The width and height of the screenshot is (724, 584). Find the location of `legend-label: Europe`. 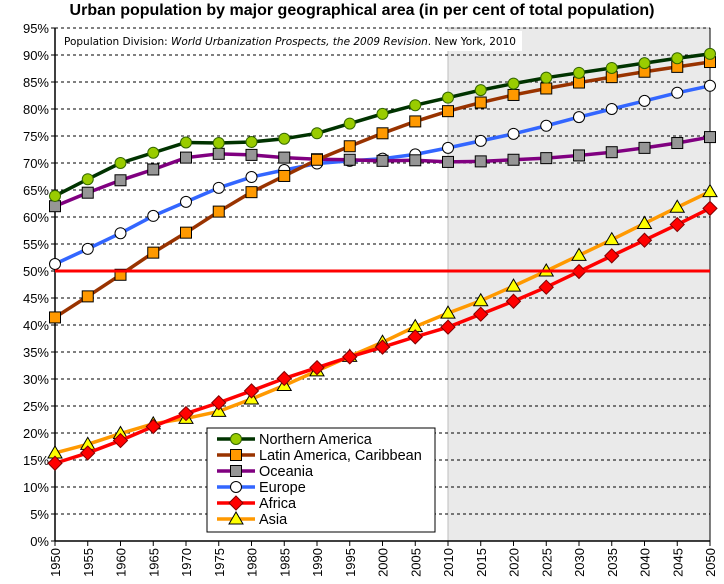

legend-label: Europe is located at coordinates (282, 488).